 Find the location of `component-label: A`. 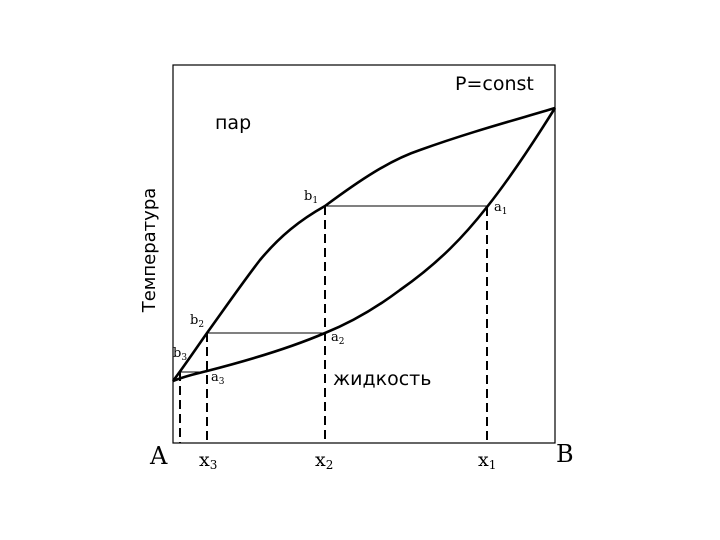

component-label: A is located at coordinates (158, 456).